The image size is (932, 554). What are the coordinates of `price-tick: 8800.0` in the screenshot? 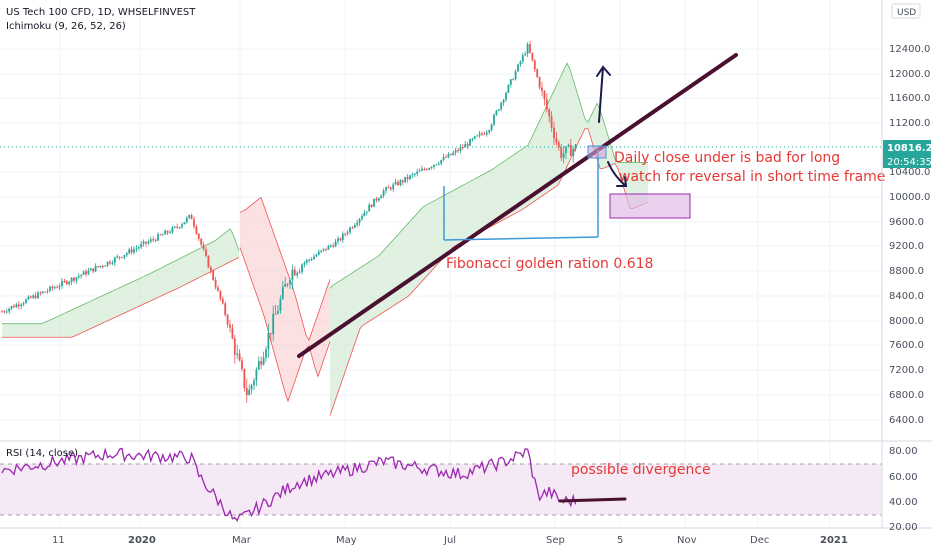 It's located at (906, 271).